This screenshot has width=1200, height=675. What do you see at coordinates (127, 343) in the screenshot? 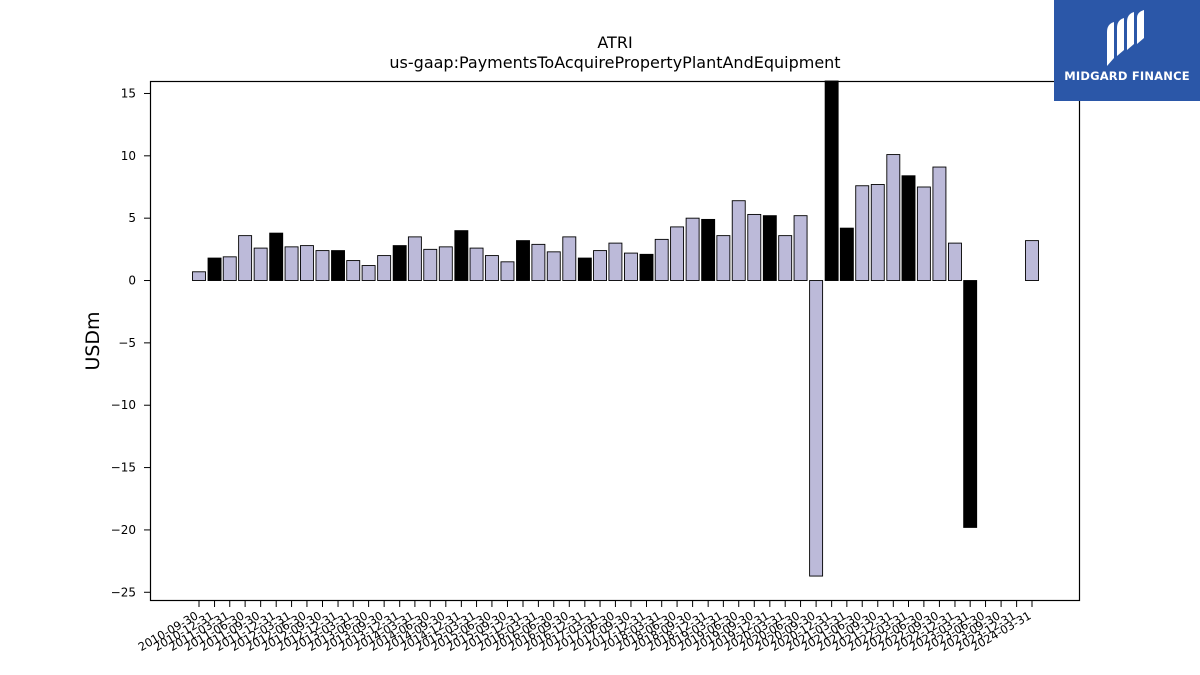
I see `y-tick-label: −5` at bounding box center [127, 343].